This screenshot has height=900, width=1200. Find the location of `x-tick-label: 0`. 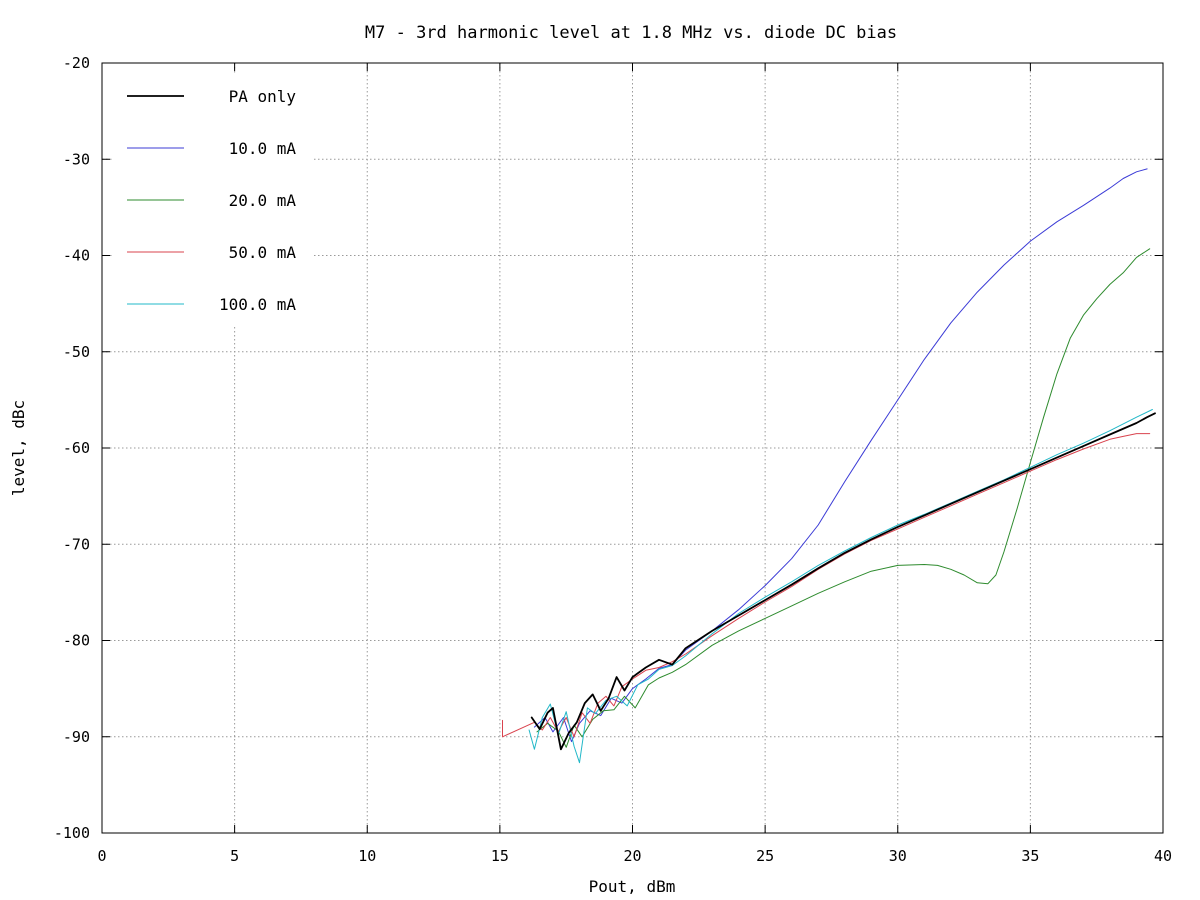

x-tick-label: 0 is located at coordinates (101, 856).